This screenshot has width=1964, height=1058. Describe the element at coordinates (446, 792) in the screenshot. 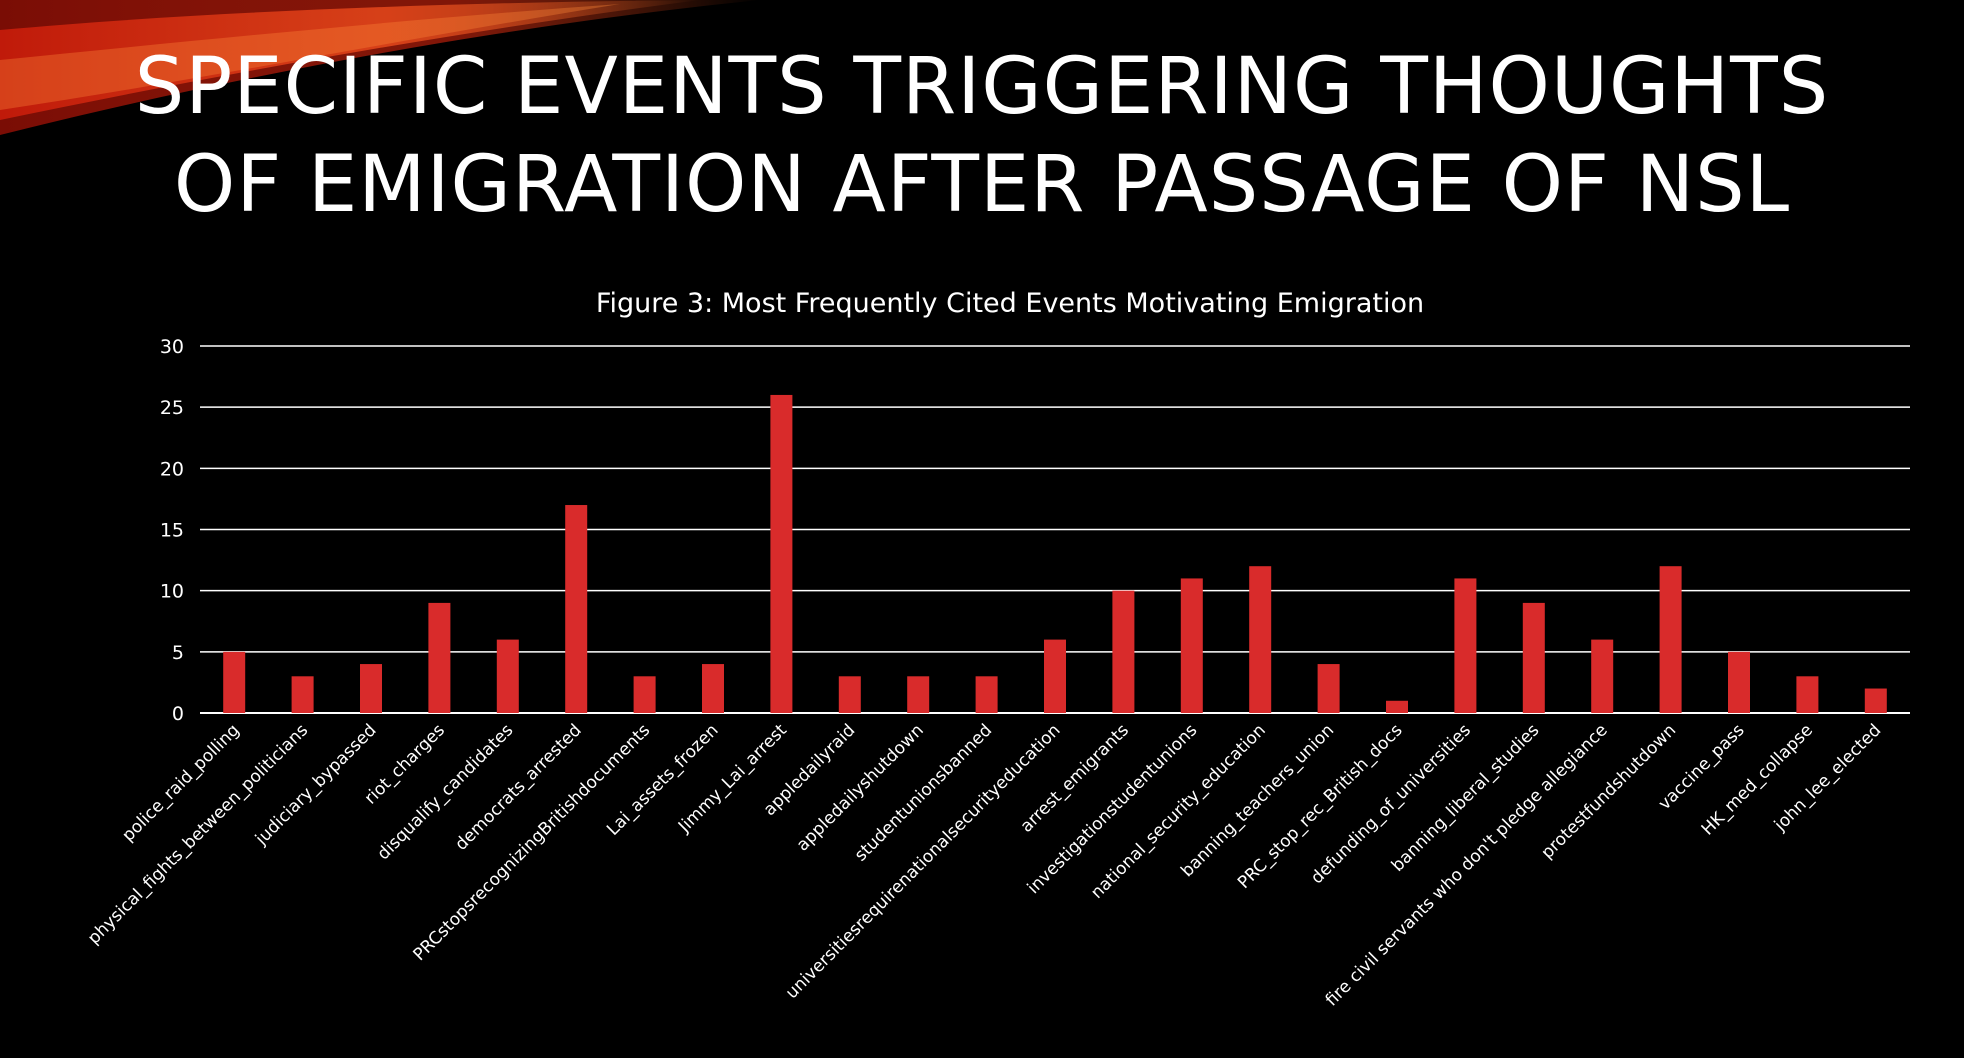

I see `x-tick-label: disqualify_candidates` at that location.